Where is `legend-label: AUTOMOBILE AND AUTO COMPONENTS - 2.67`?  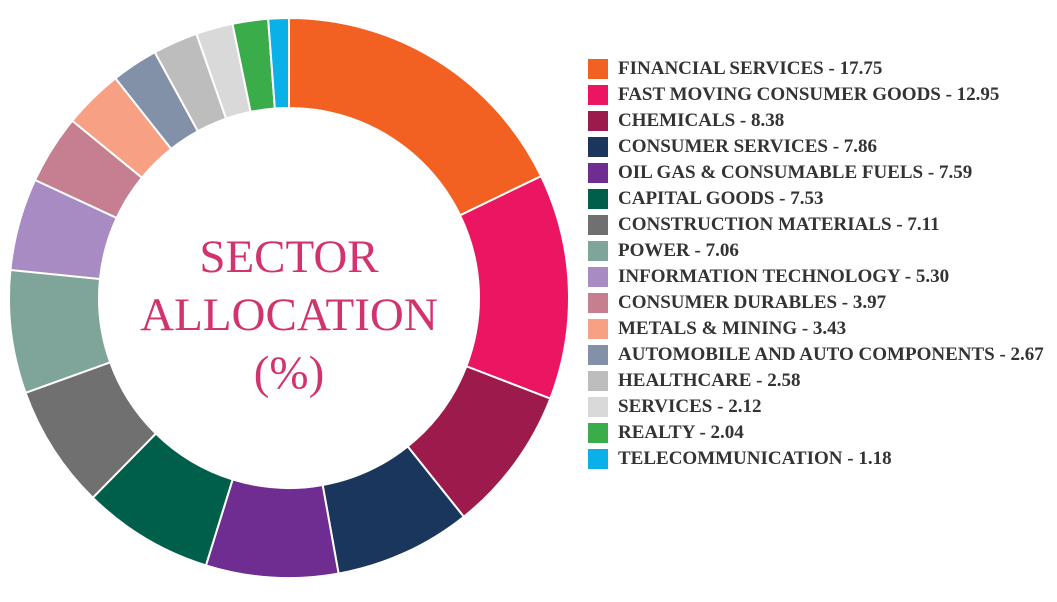 legend-label: AUTOMOBILE AND AUTO COMPONENTS - 2.67 is located at coordinates (831, 354).